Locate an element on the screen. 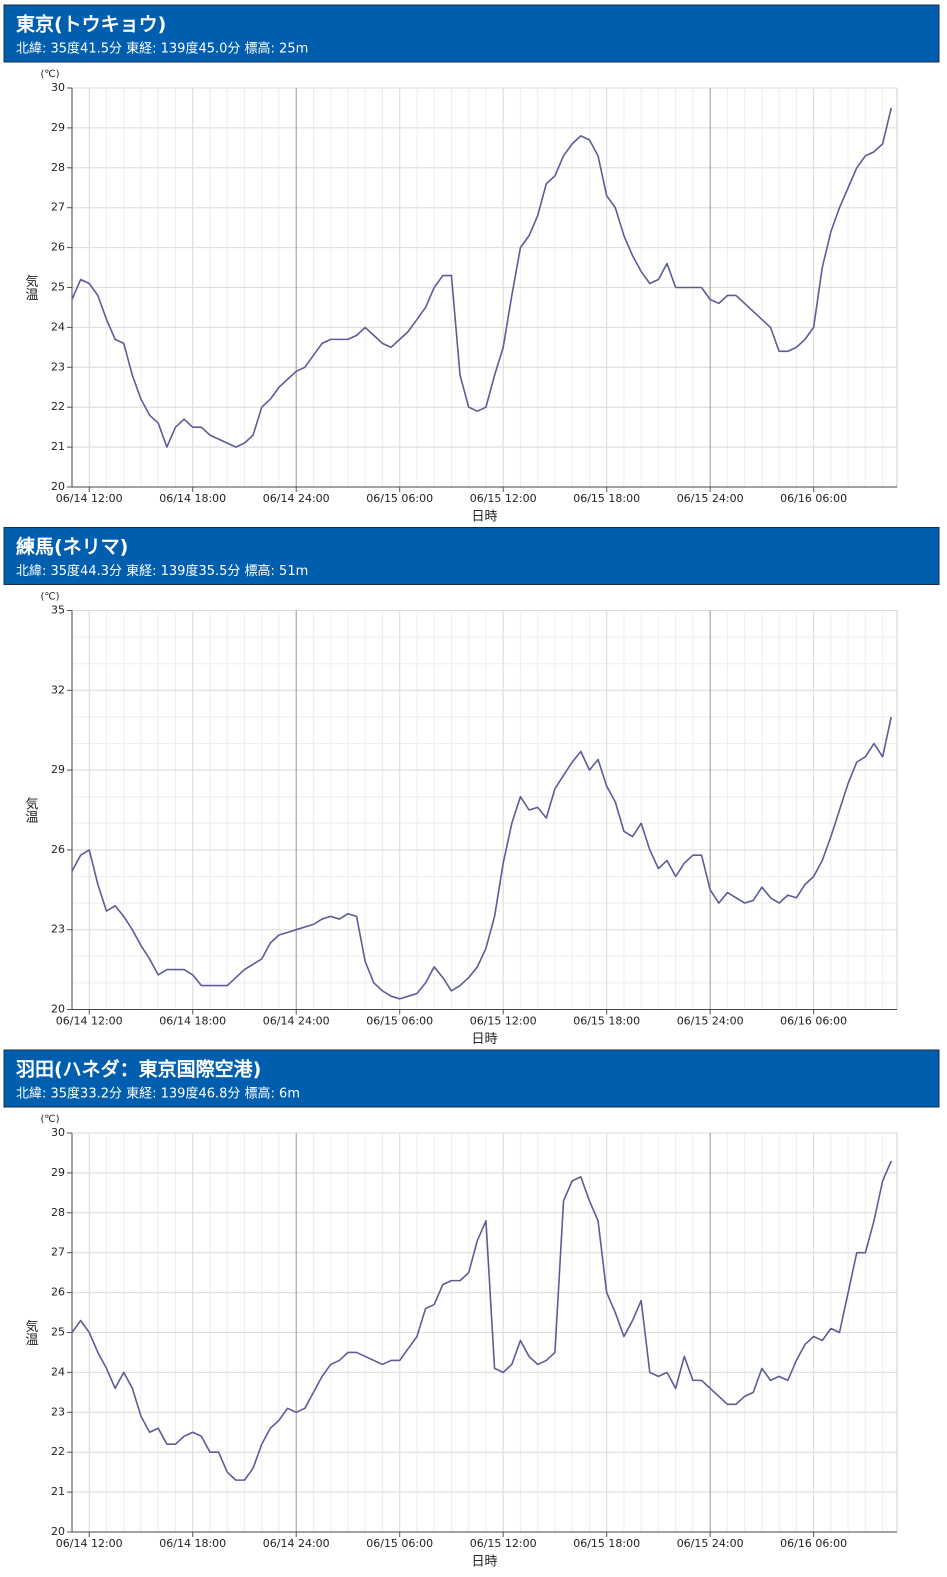 The image size is (947, 1577). station-subtitle: 北緯: 35度33.2分 東経: 139度46.8分 標高: 6m is located at coordinates (158, 1094).